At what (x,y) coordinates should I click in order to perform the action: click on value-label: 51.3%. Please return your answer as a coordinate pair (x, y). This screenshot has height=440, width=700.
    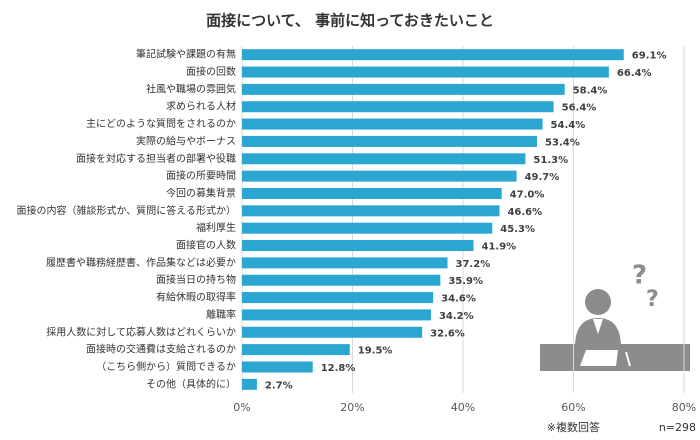
    Looking at the image, I should click on (550, 160).